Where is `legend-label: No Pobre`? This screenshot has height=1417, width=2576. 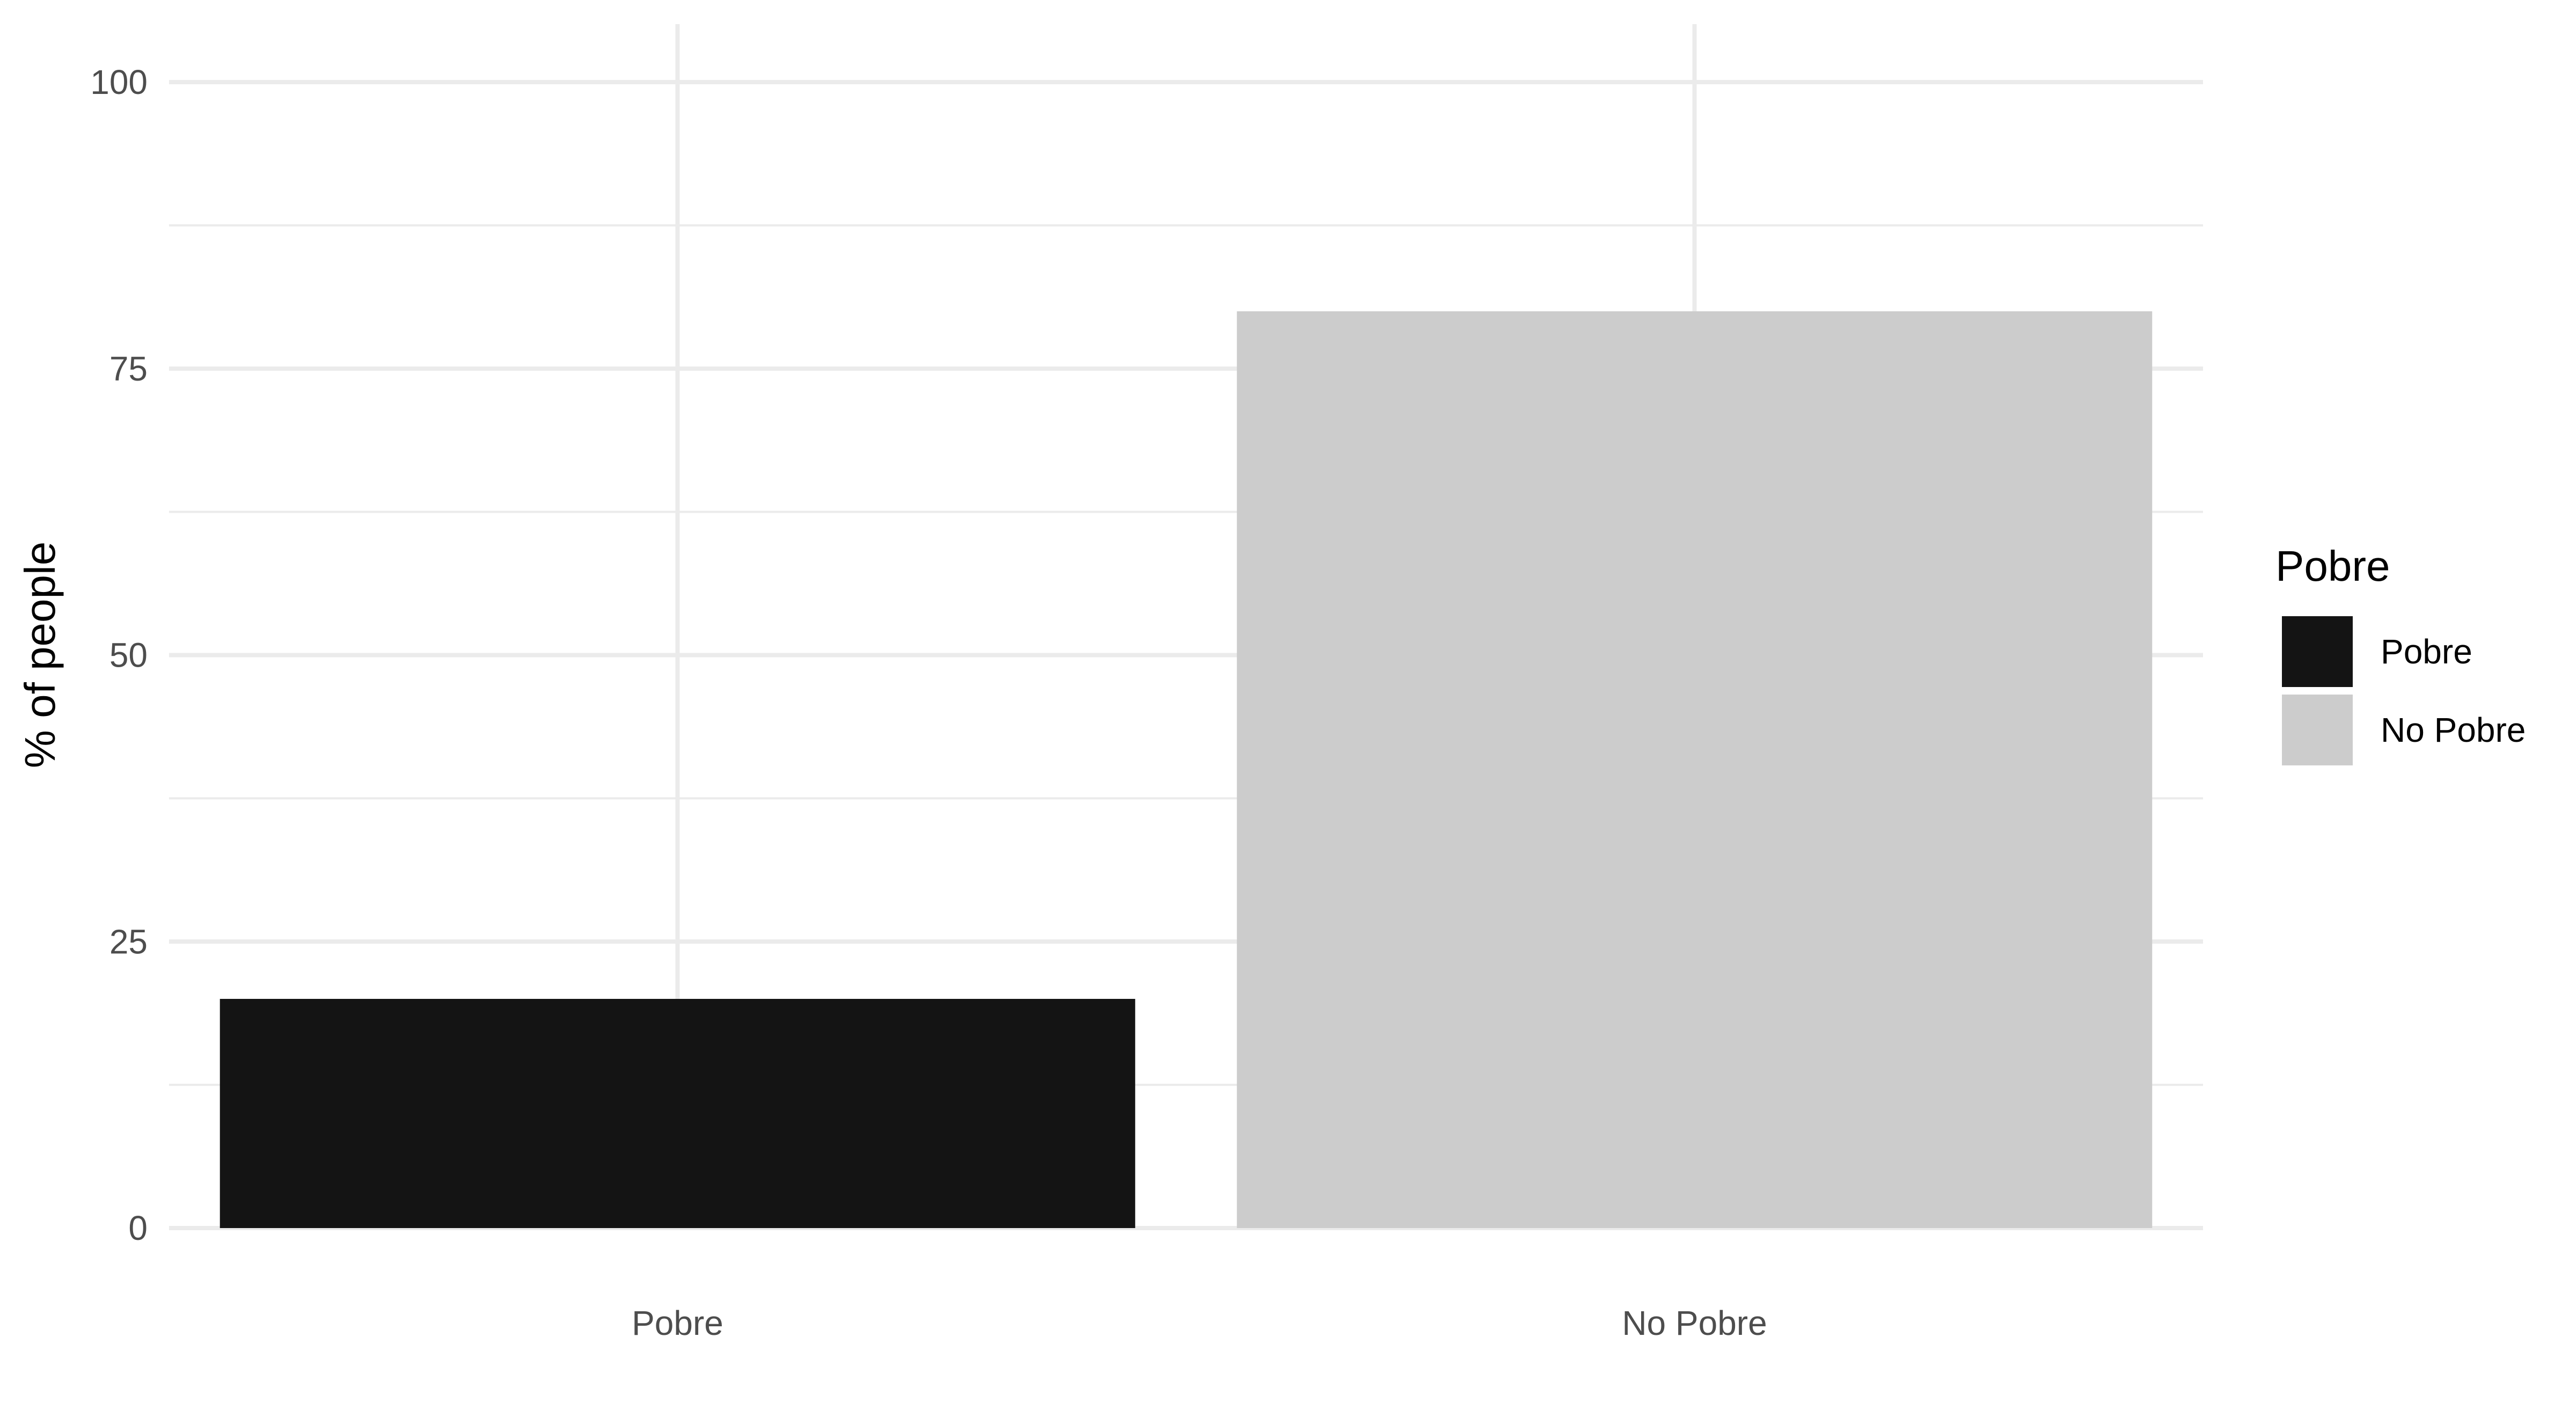 legend-label: No Pobre is located at coordinates (2453, 730).